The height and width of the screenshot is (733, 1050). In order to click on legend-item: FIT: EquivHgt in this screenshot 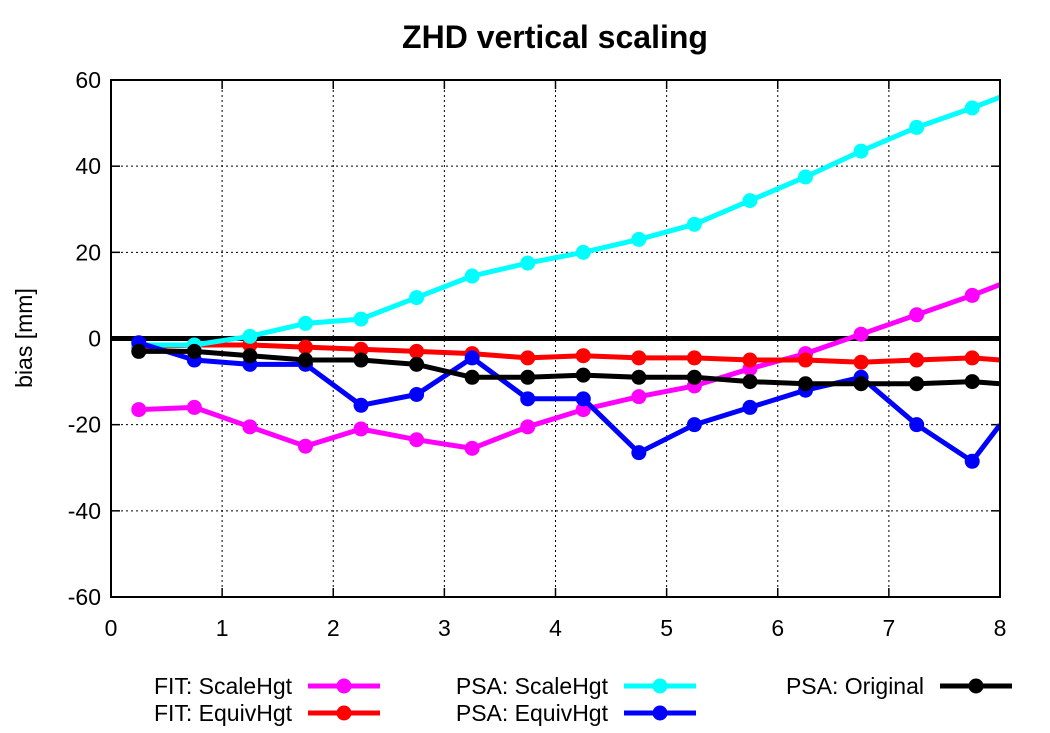, I will do `click(267, 713)`.